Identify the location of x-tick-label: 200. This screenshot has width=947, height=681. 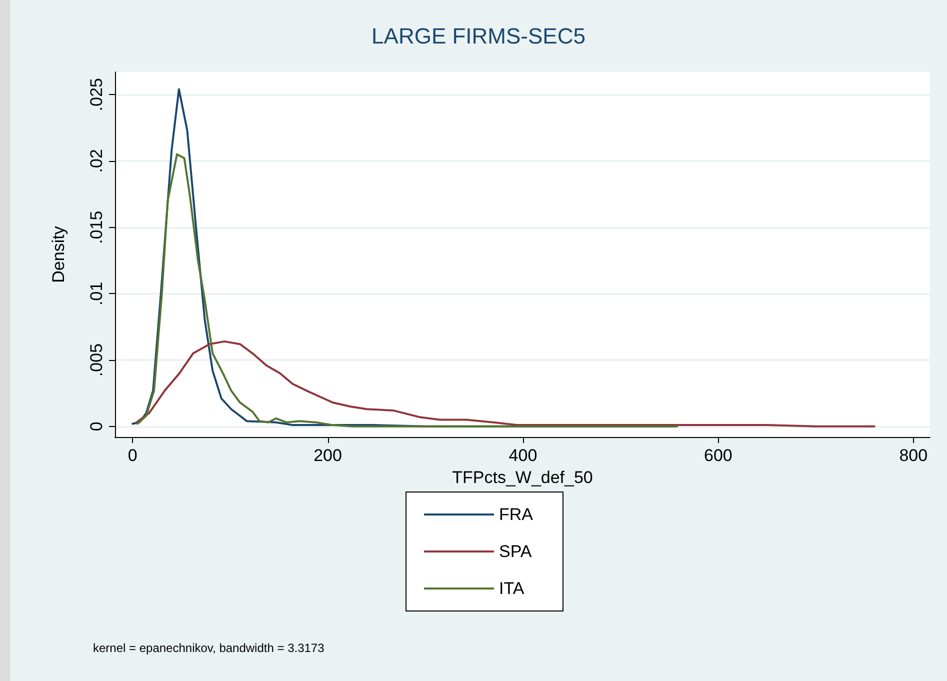
(328, 455).